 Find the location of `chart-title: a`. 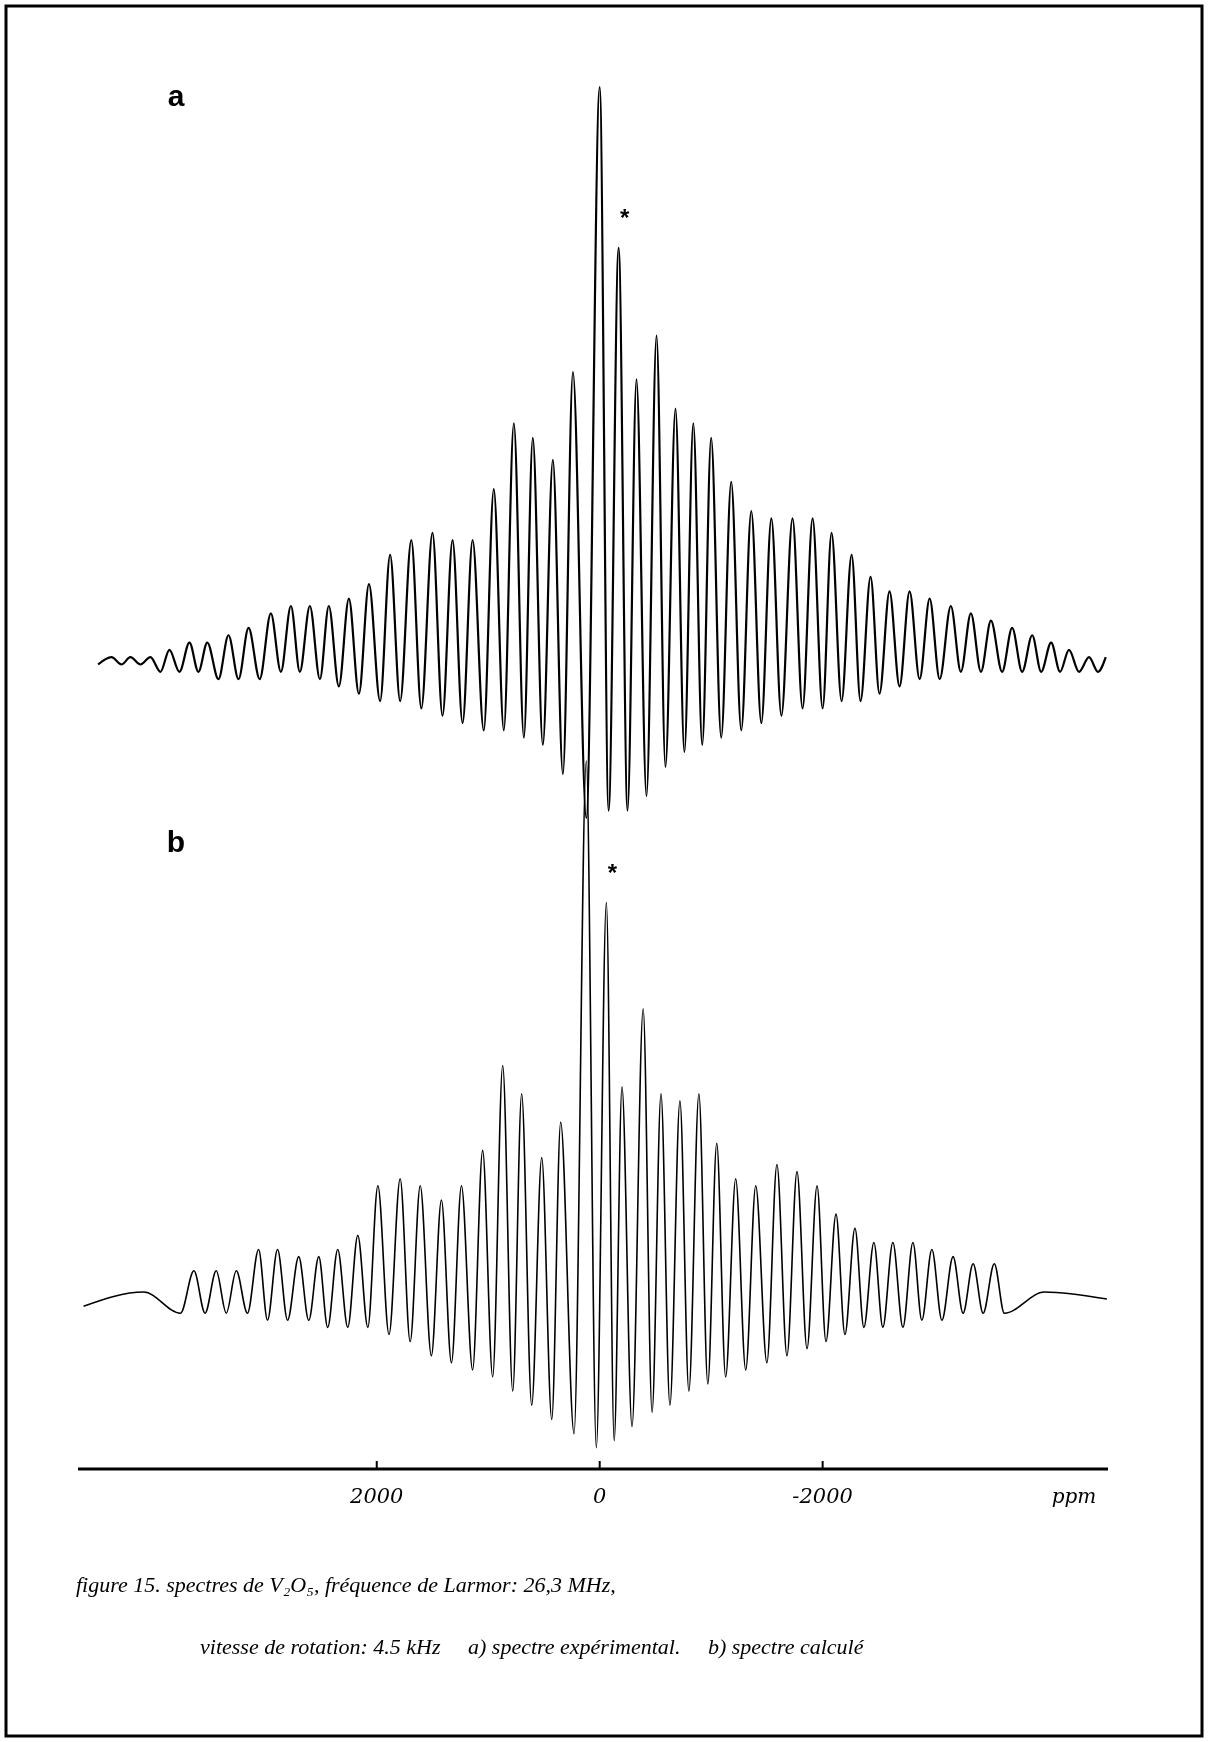

chart-title: a is located at coordinates (176, 95).